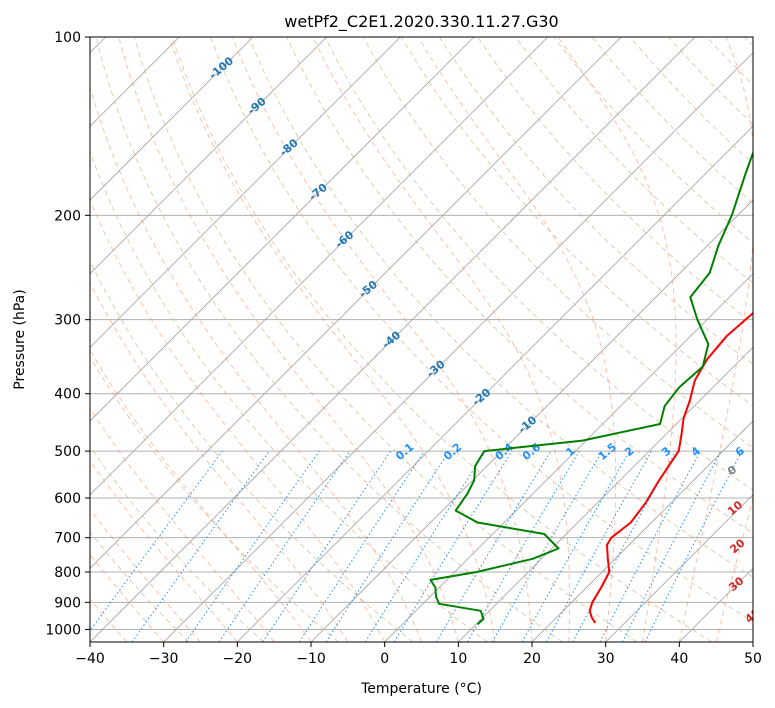 This screenshot has width=775, height=708. Describe the element at coordinates (67, 499) in the screenshot. I see `y-tick-label: 600` at that location.